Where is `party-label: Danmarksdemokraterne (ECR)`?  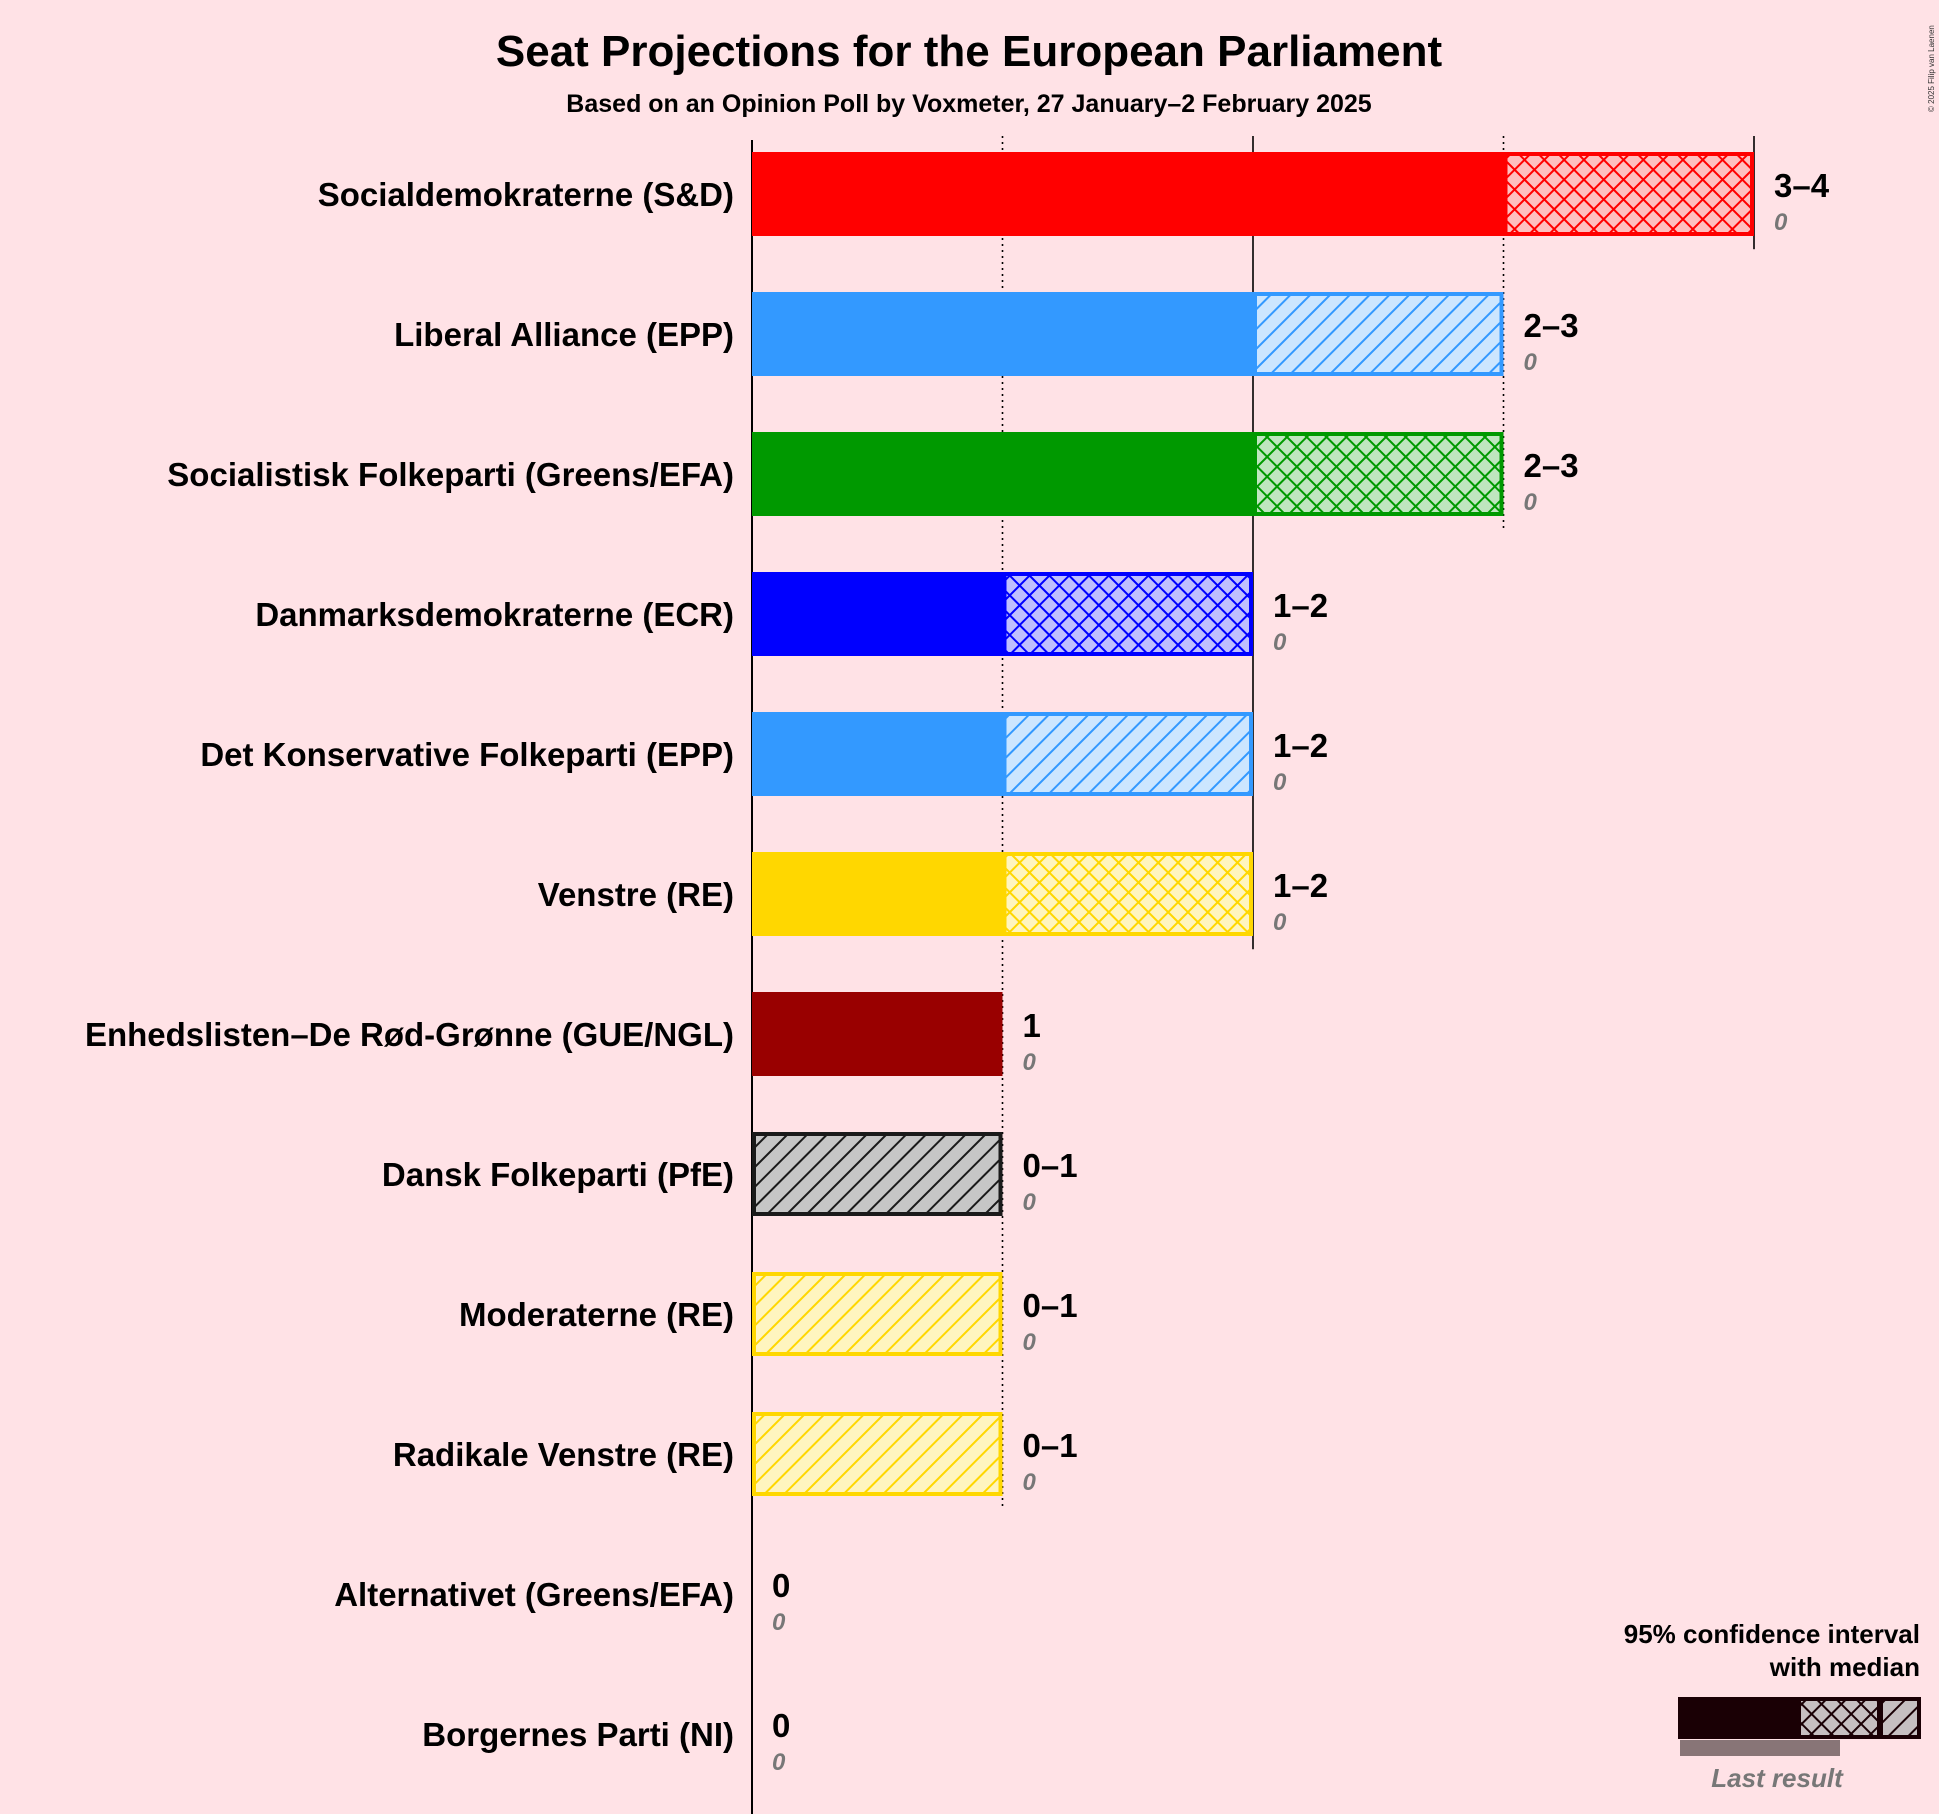 party-label: Danmarksdemokraterne (ECR) is located at coordinates (494, 614).